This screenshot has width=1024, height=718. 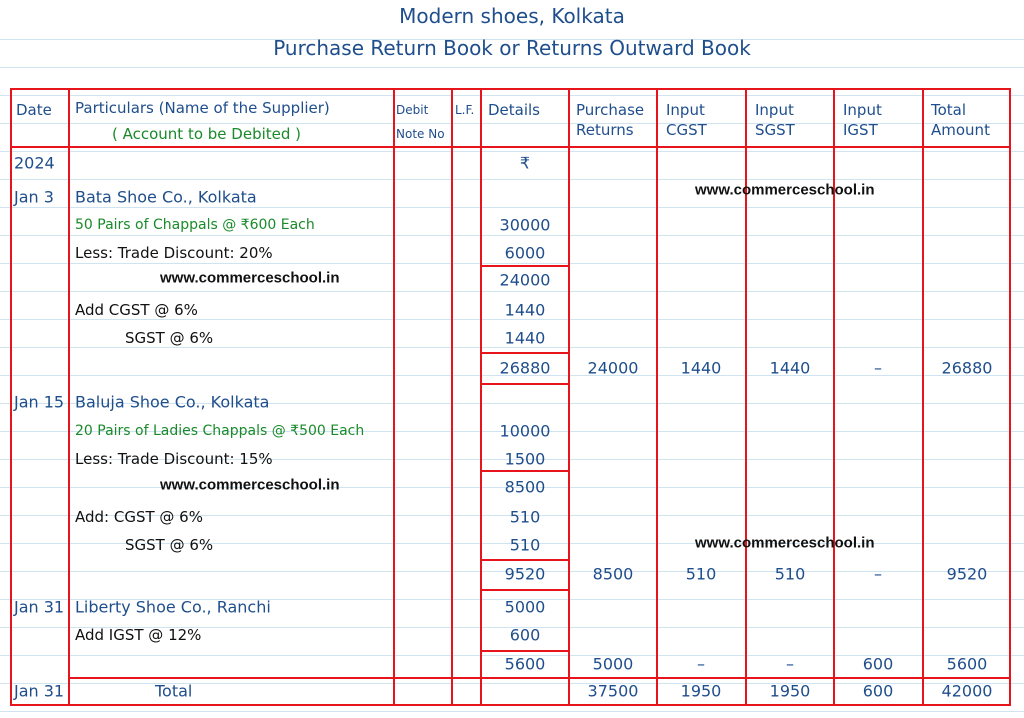 What do you see at coordinates (701, 368) in the screenshot?
I see `row-cgst: 1440` at bounding box center [701, 368].